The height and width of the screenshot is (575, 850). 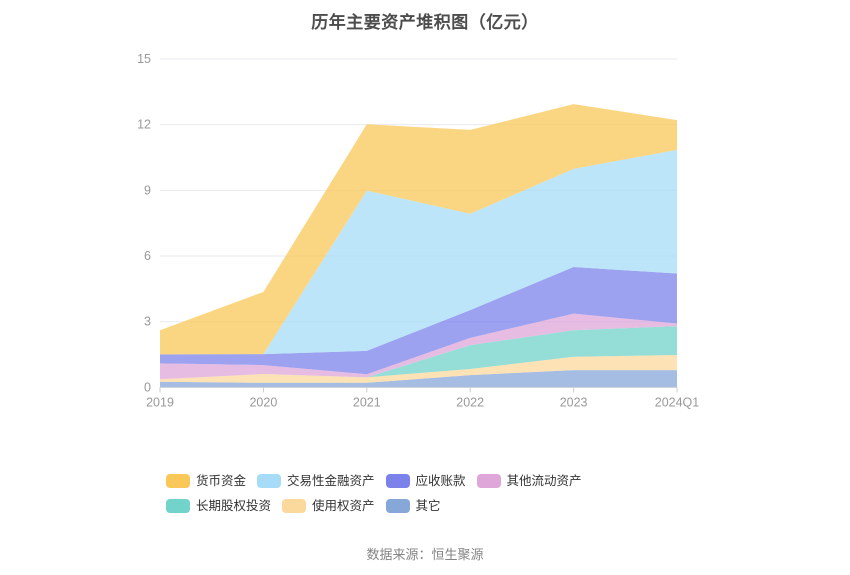 I want to click on x-axis-label: 2023, so click(x=574, y=402).